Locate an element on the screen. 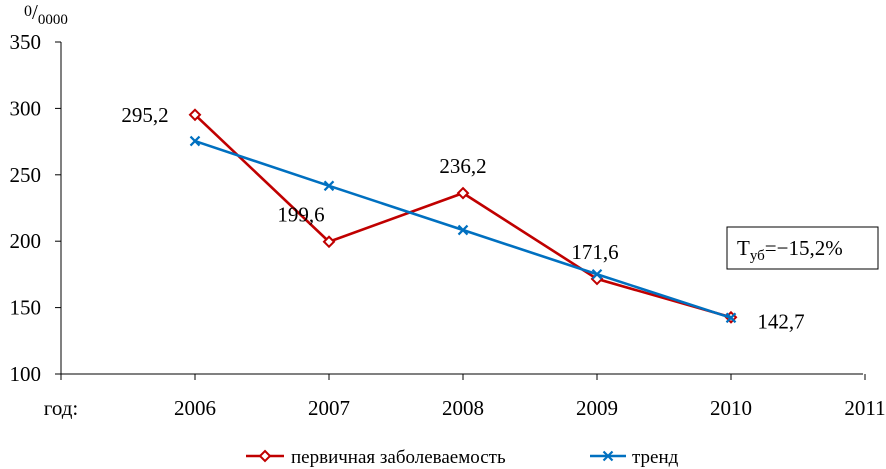  data-label: 171,6 is located at coordinates (594, 252).